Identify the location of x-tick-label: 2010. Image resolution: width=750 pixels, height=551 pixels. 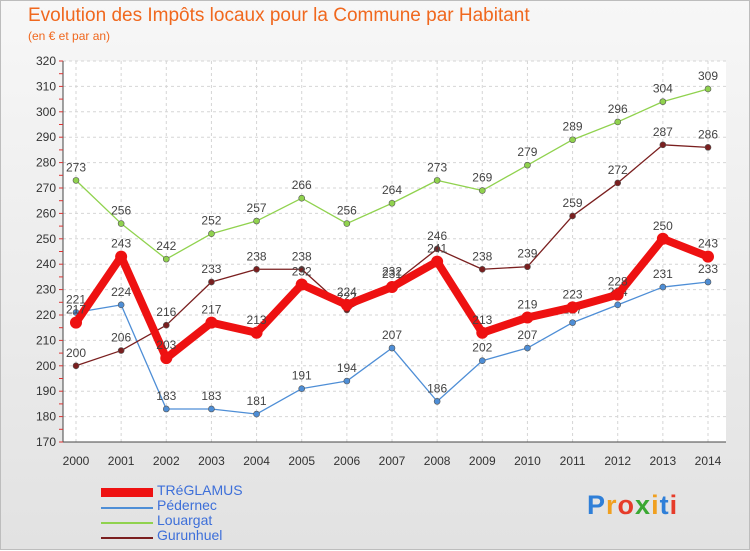
(527, 461).